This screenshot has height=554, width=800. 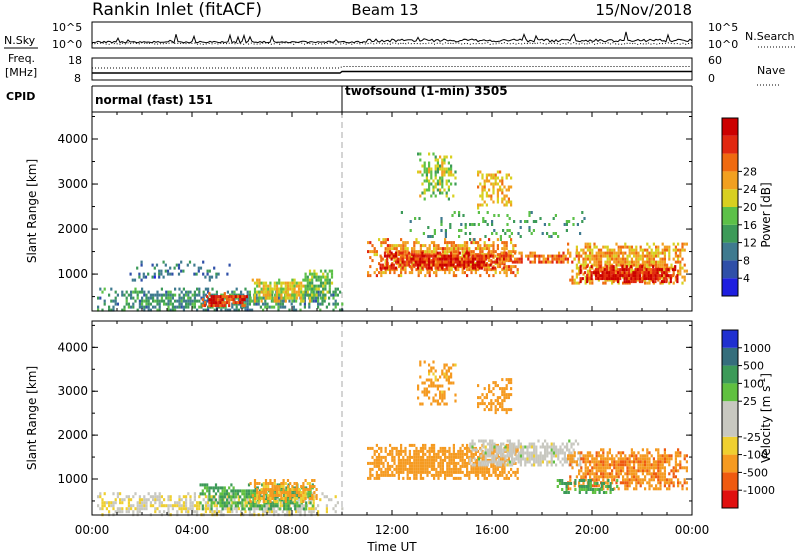 What do you see at coordinates (20, 40) in the screenshot?
I see `nsky-label: N.Sky` at bounding box center [20, 40].